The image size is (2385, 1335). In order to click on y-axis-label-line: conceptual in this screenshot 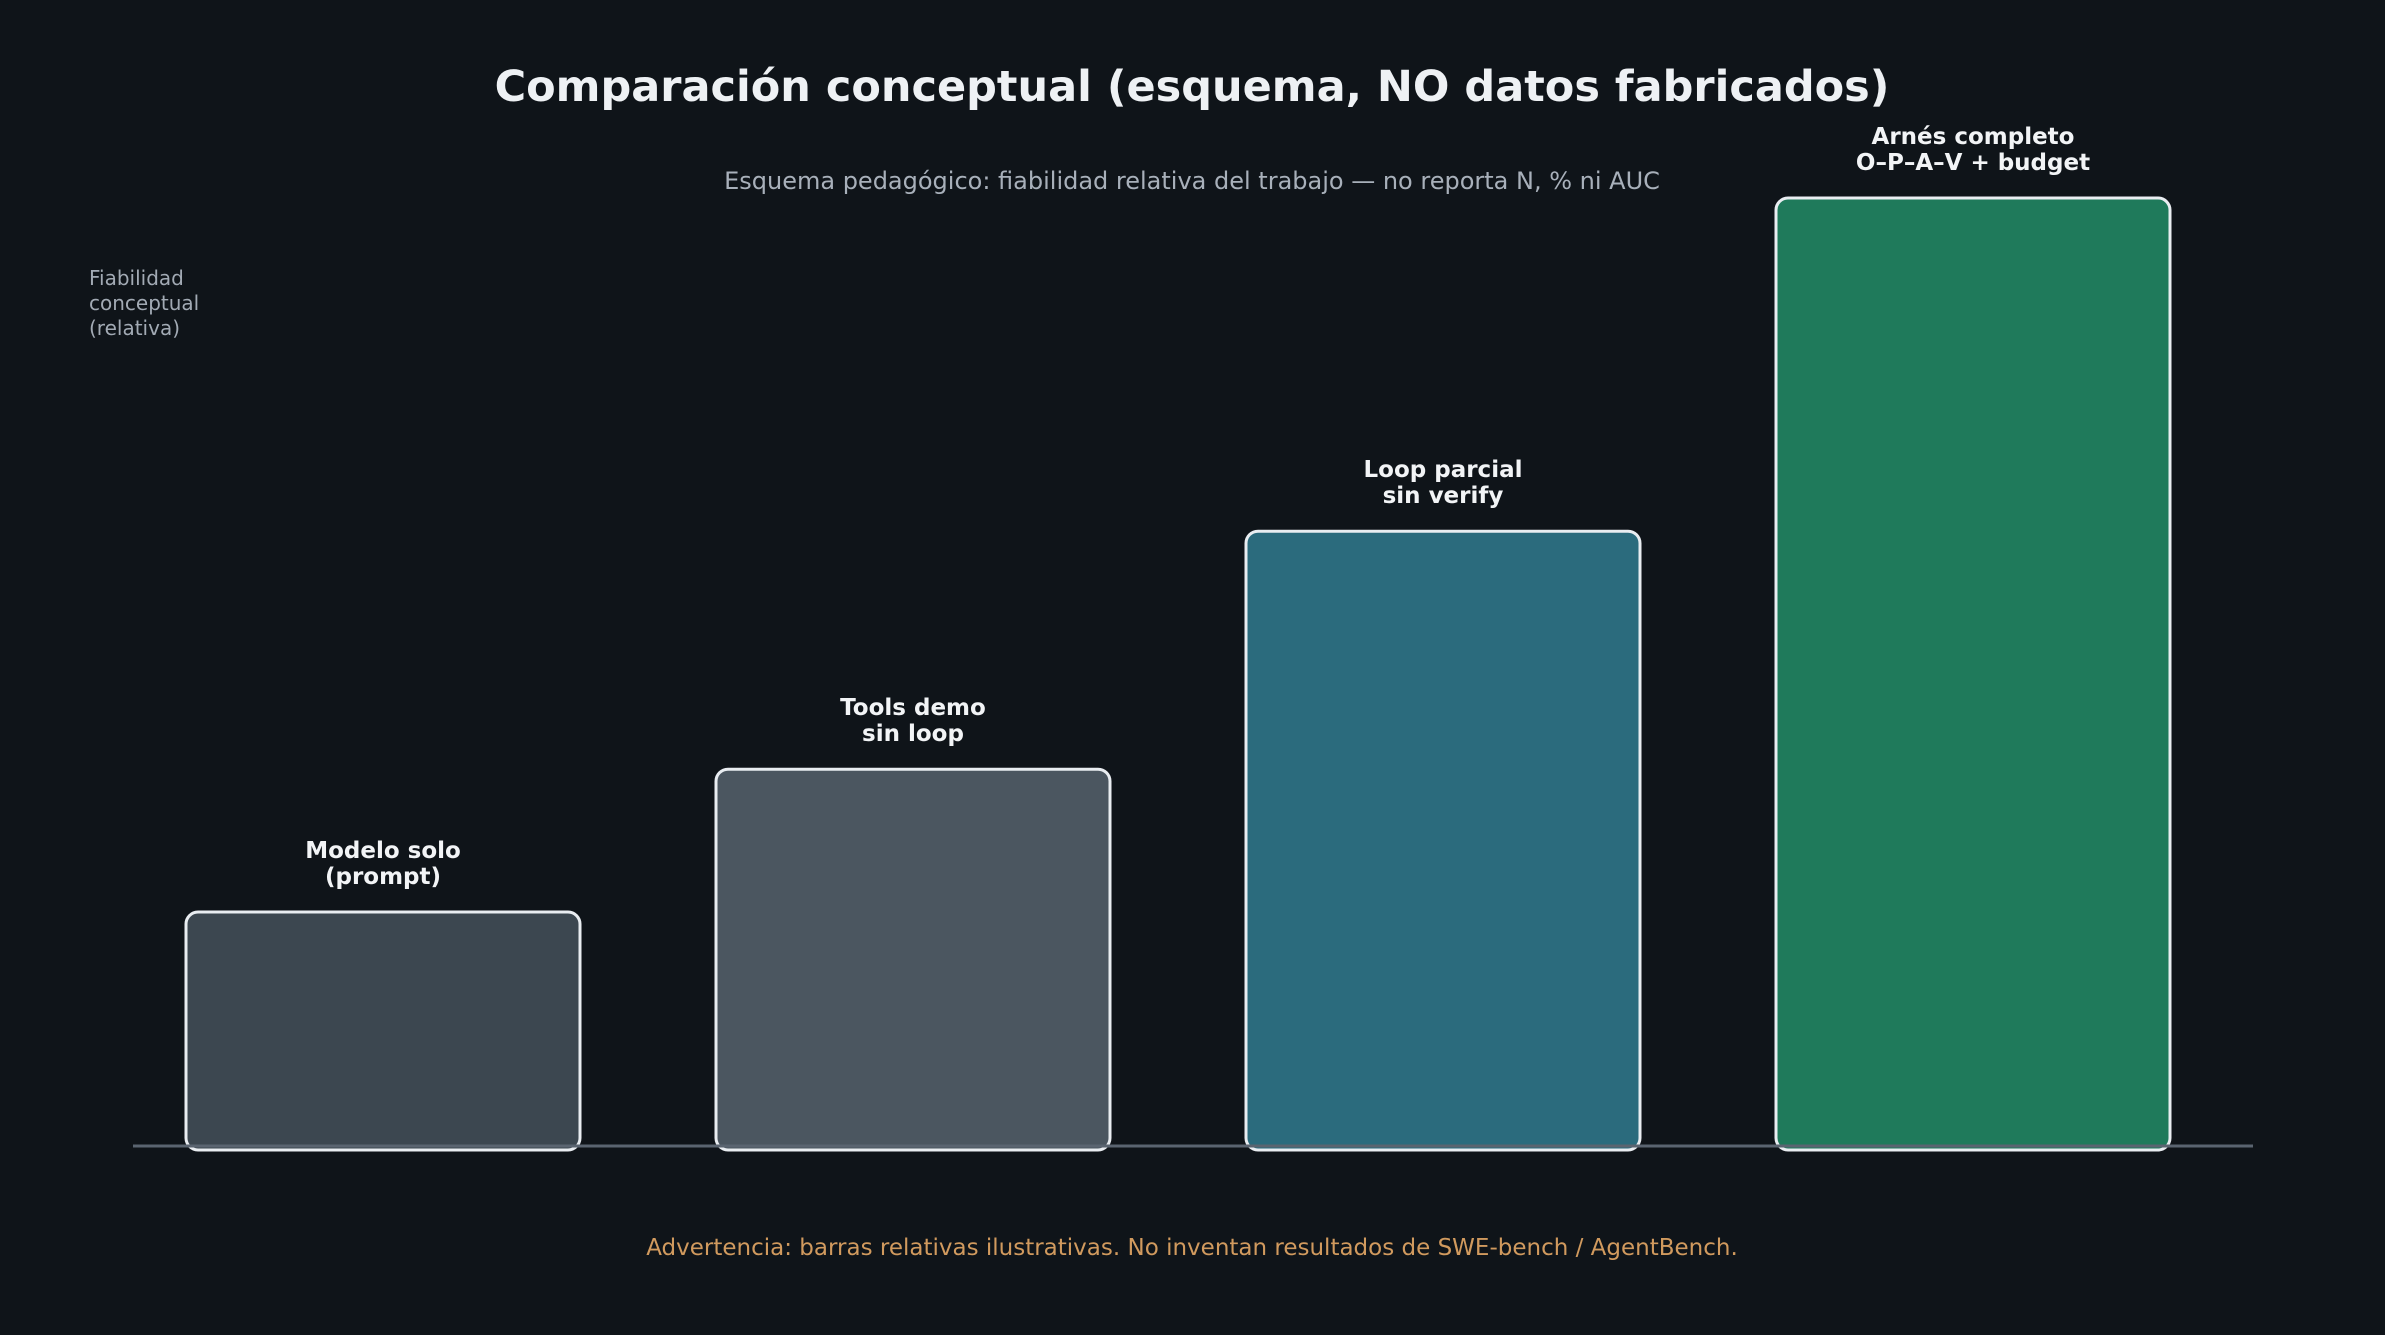, I will do `click(144, 303)`.